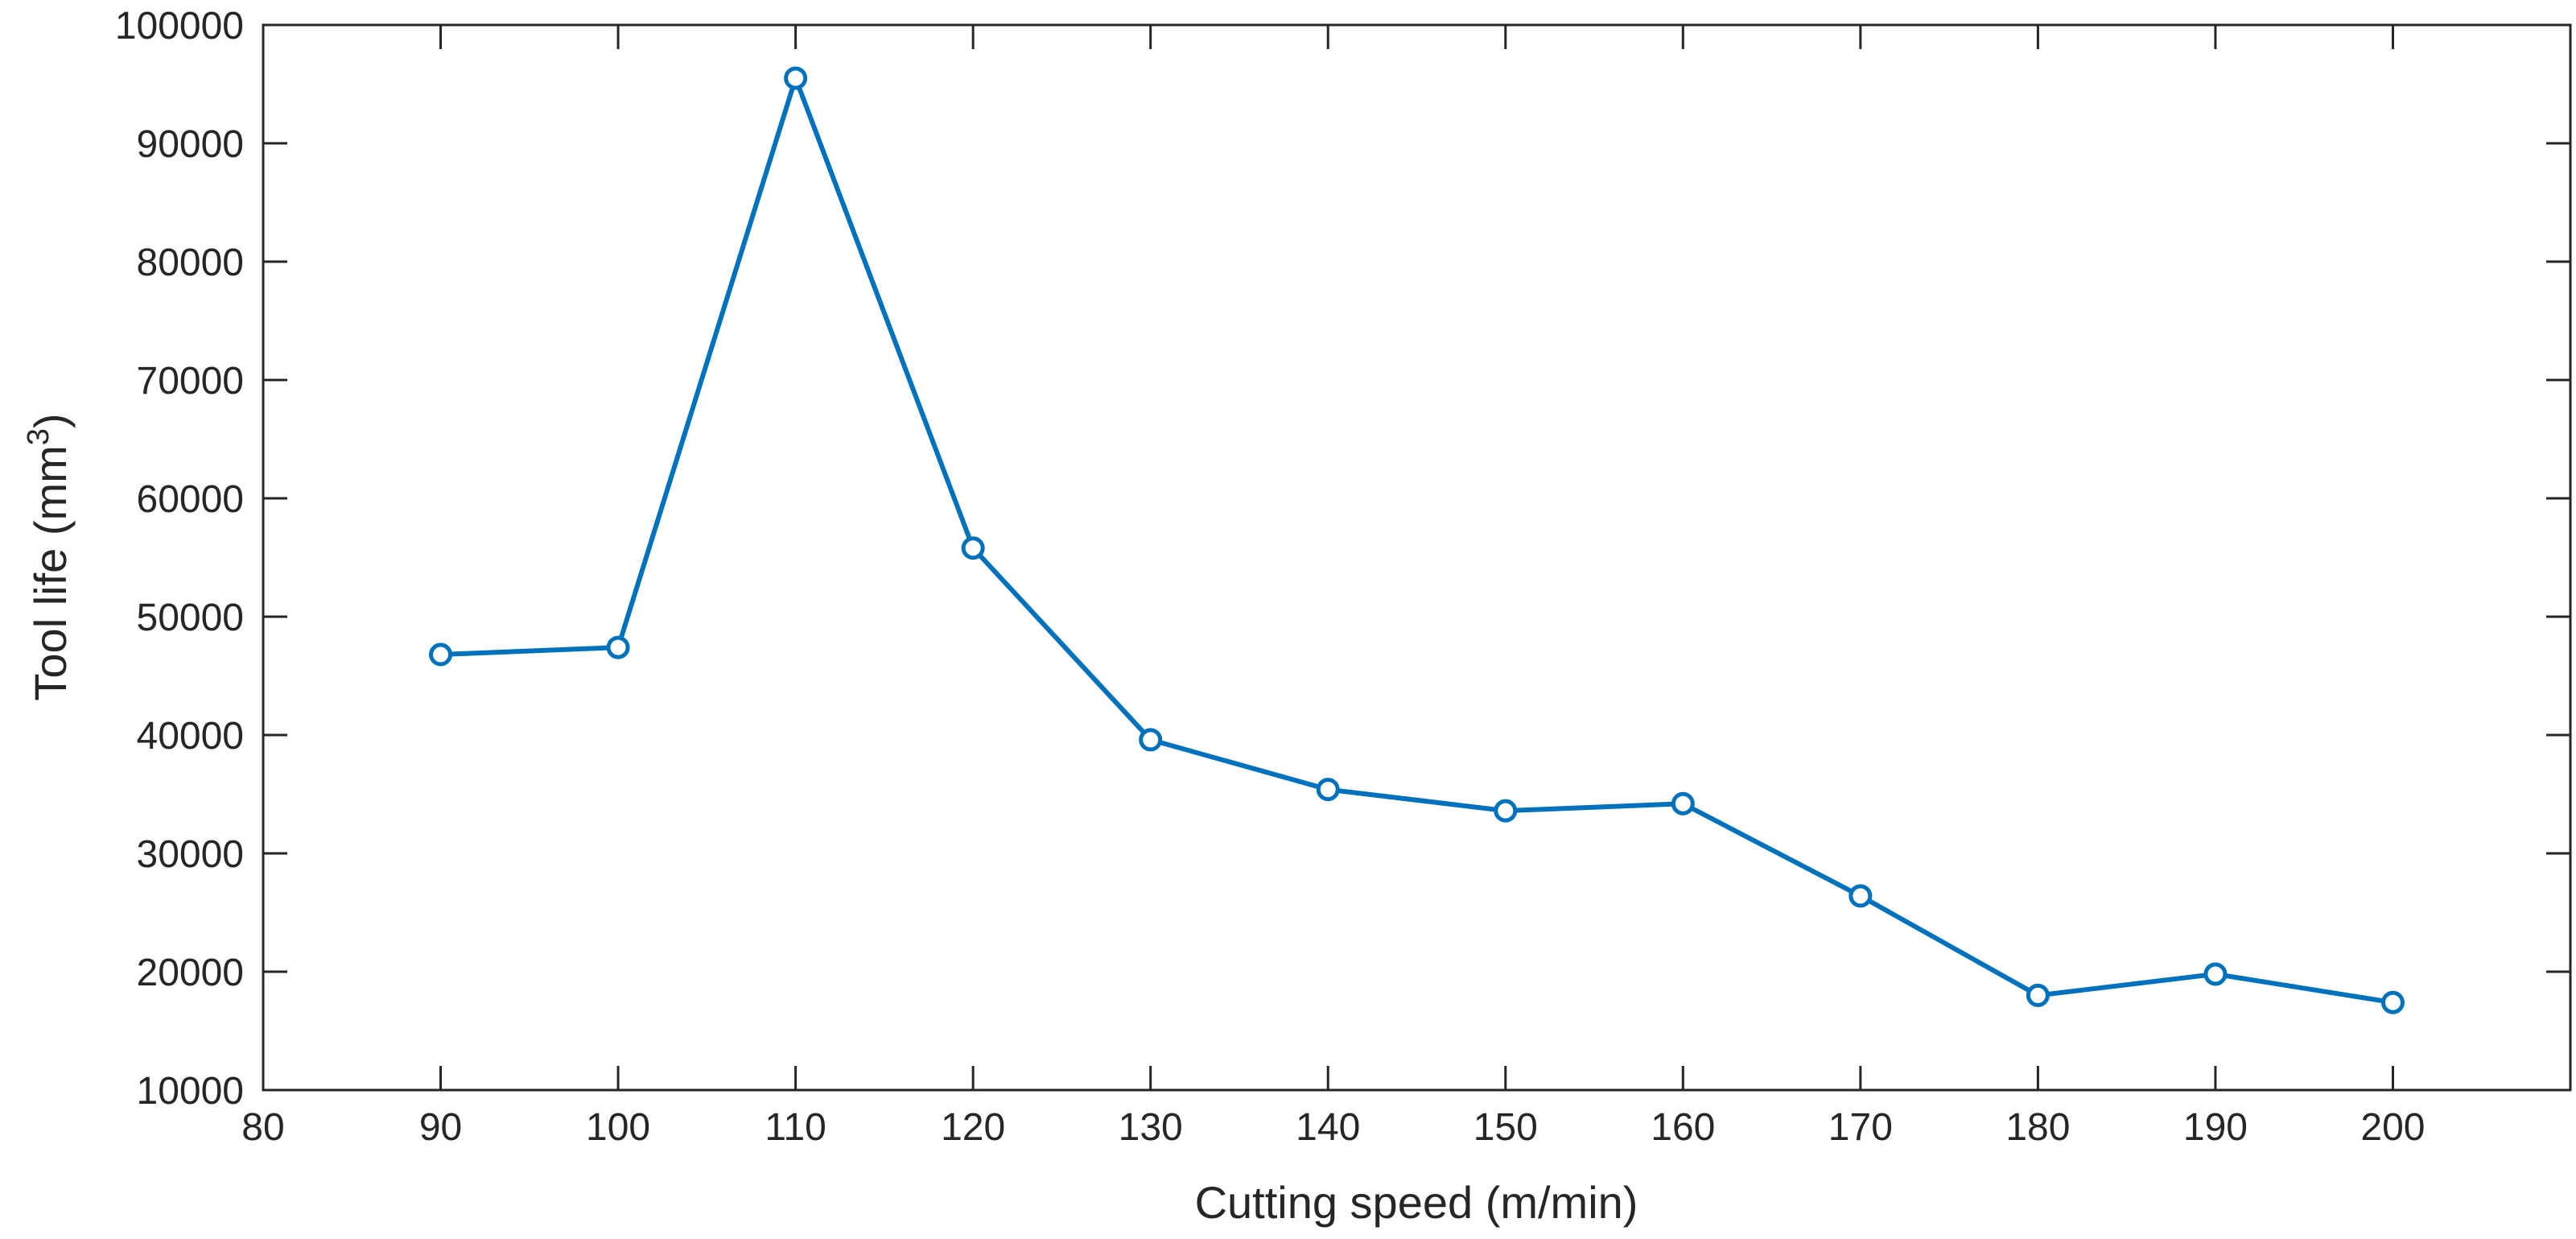 The width and height of the screenshot is (2576, 1239). I want to click on x-tick-label: 190, so click(2215, 1128).